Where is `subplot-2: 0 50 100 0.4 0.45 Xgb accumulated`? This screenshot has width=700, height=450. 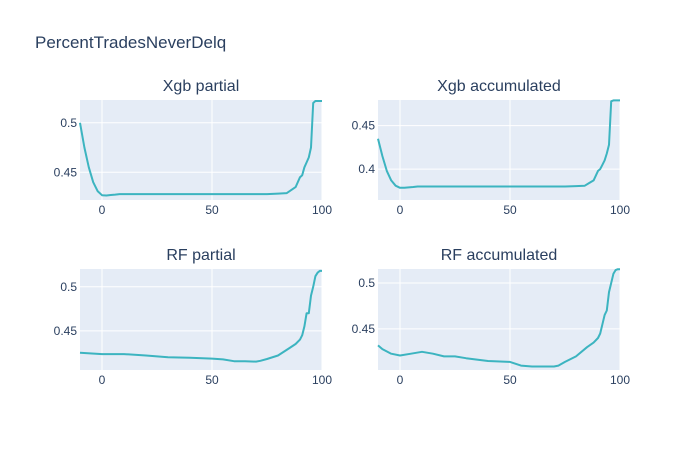 subplot-2: 0 50 100 0.4 0.45 Xgb accumulated is located at coordinates (491, 147).